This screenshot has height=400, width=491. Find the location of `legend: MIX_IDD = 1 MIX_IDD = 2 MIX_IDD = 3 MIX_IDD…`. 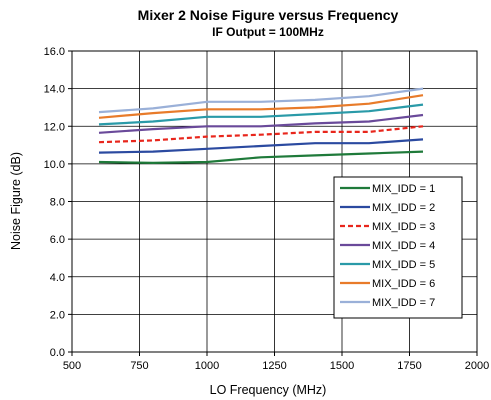

legend: MIX_IDD = 1 MIX_IDD = 2 MIX_IDD = 3 MIX_IDD… is located at coordinates (398, 247).